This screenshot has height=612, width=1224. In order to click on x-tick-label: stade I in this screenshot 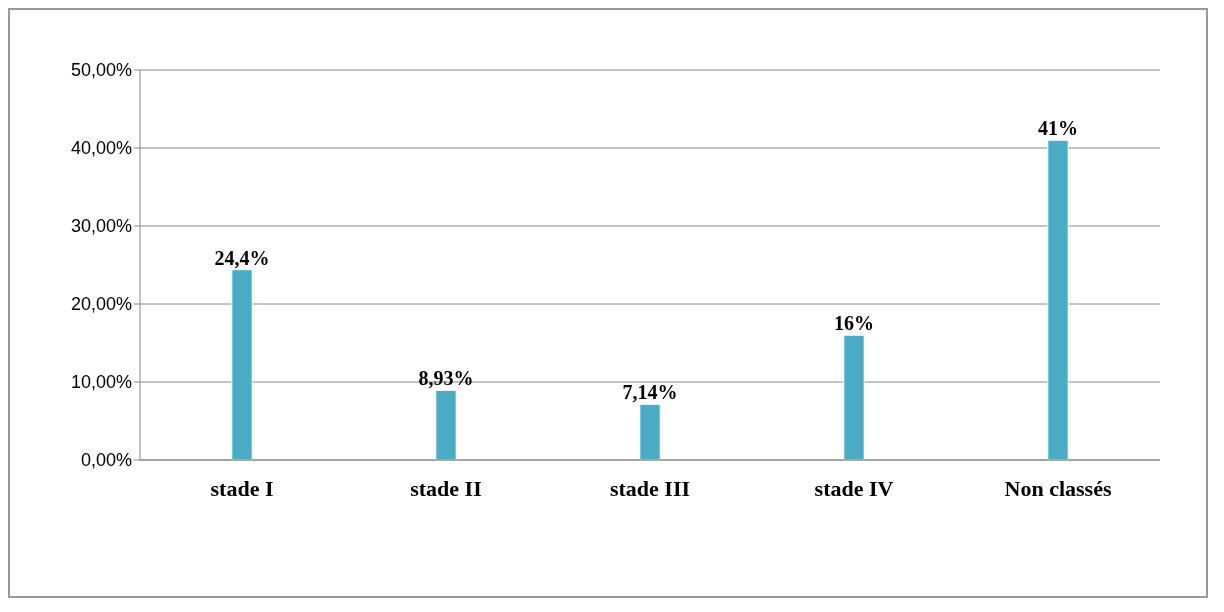, I will do `click(242, 488)`.